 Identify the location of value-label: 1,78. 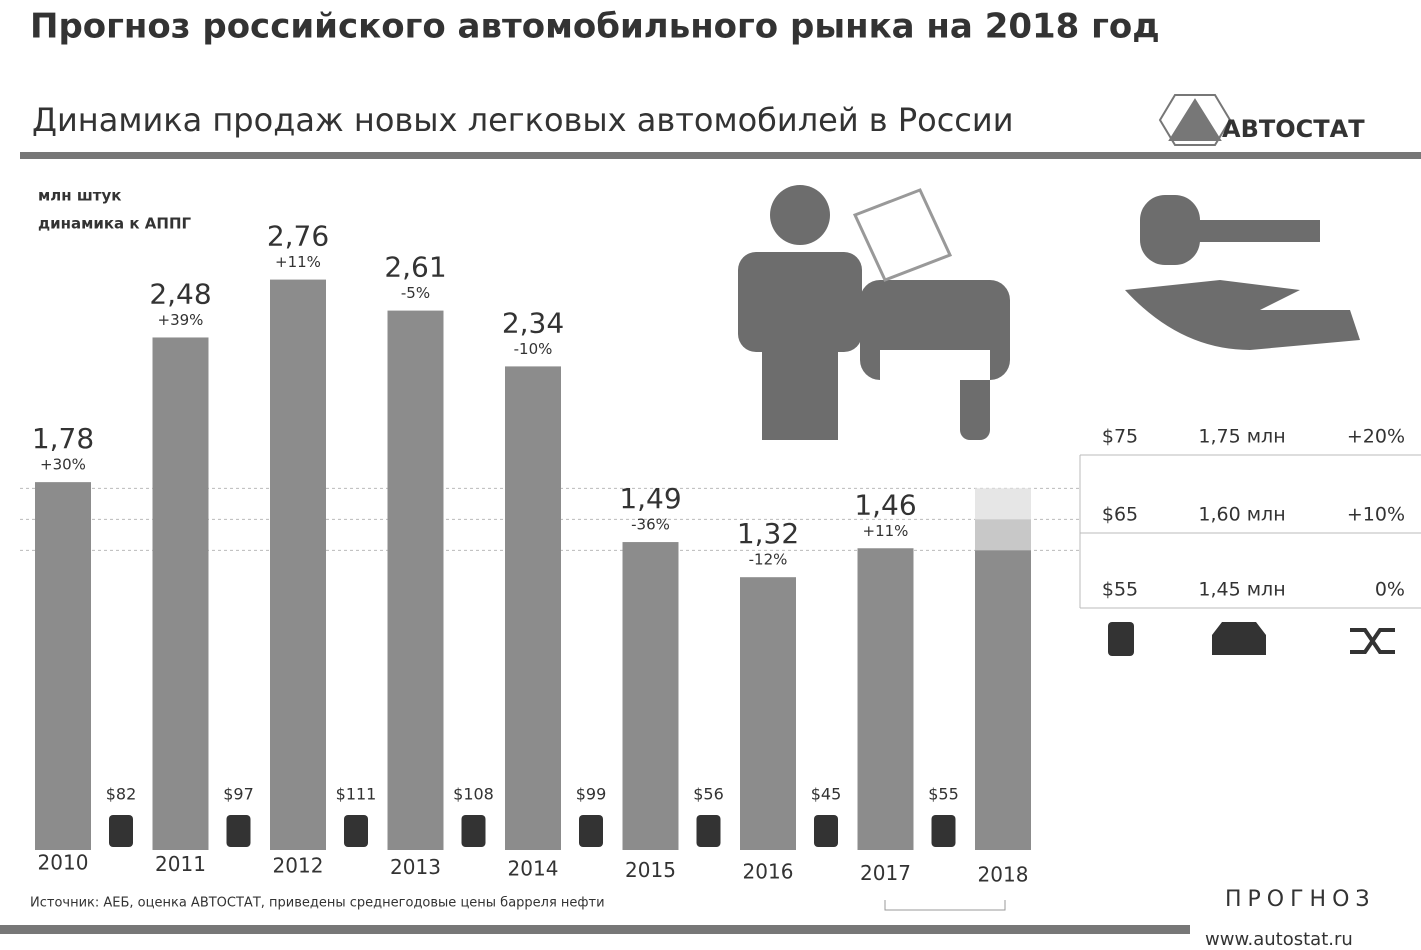
(63, 438).